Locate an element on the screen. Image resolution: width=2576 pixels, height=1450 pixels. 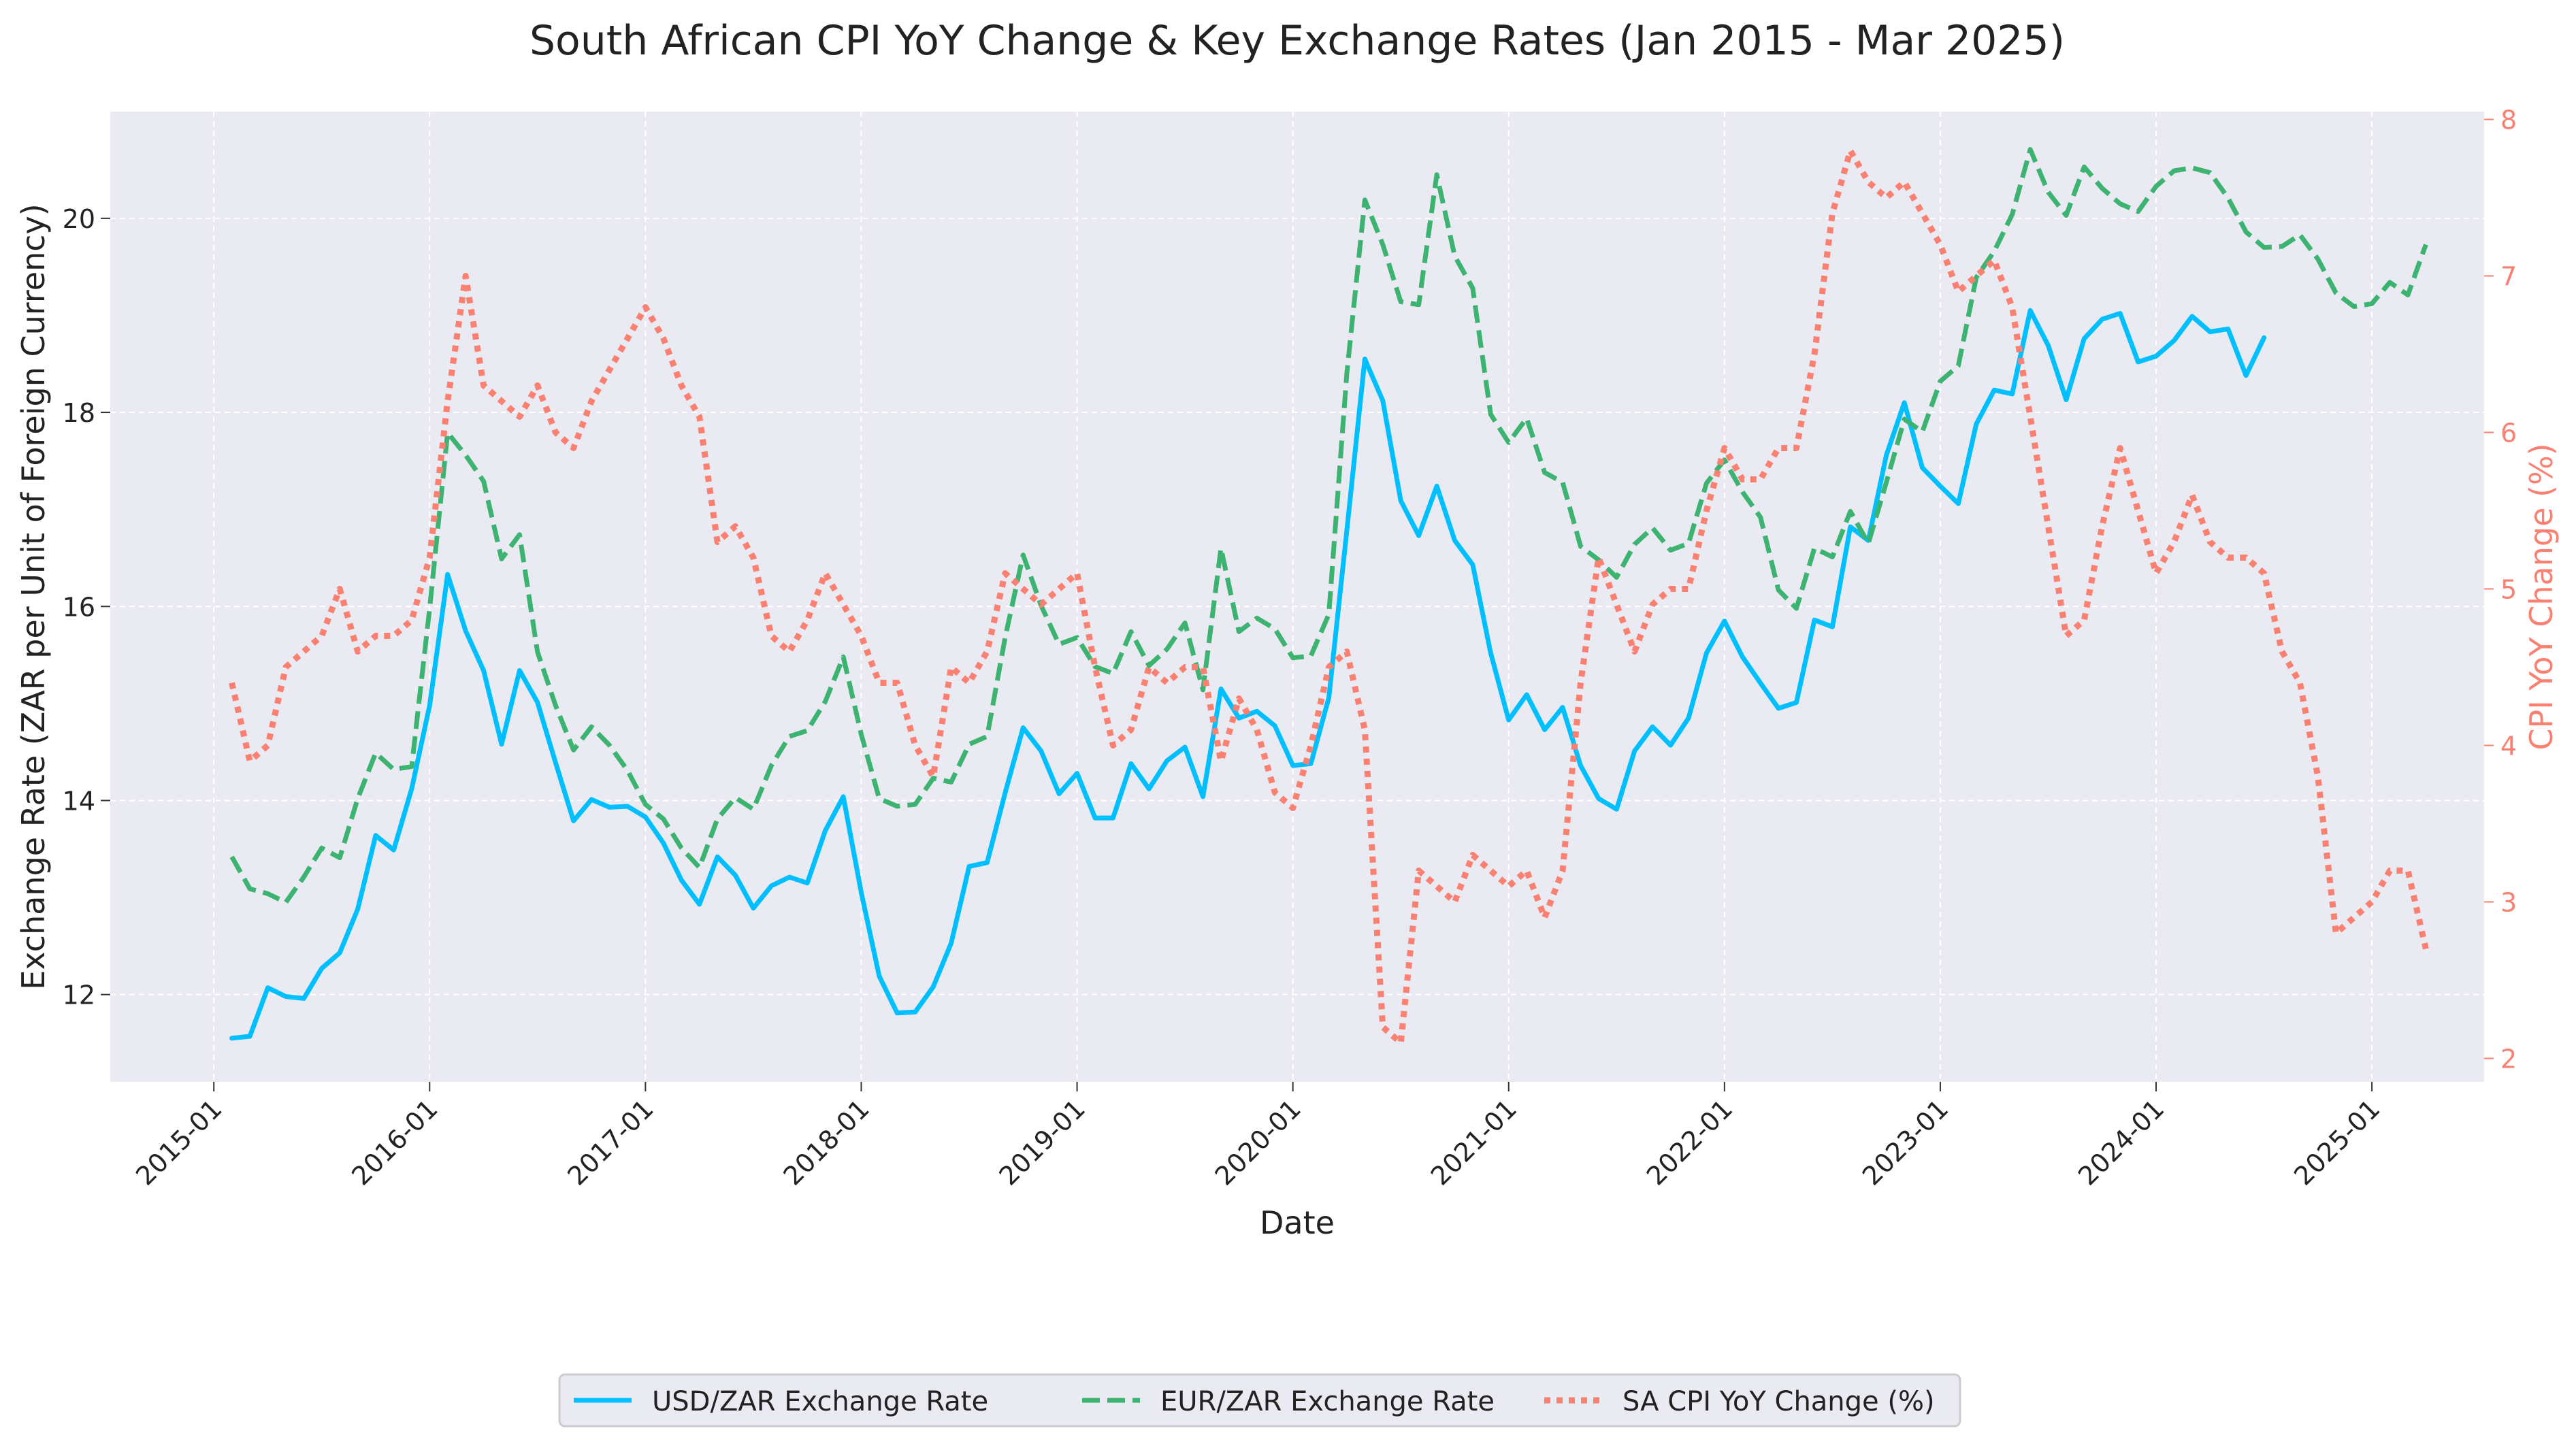
legend-label-usd: USD/ZAR Exchange Rate is located at coordinates (820, 1401).